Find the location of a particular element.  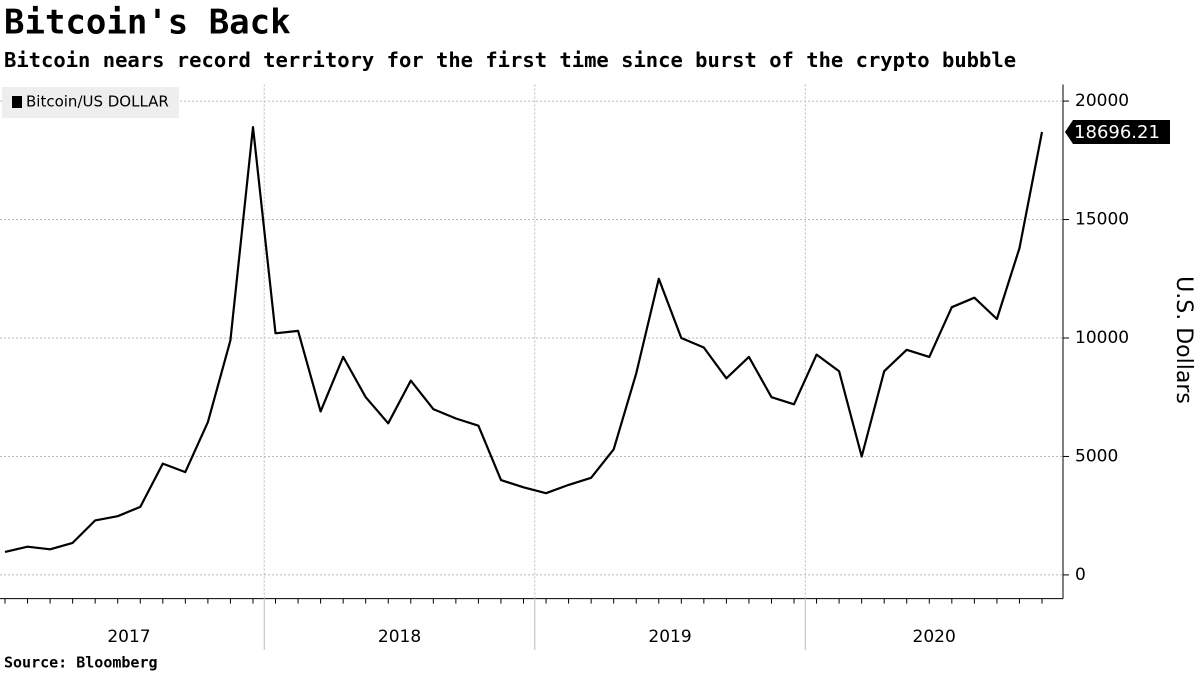

x-tick-label: 2019 is located at coordinates (669, 637).